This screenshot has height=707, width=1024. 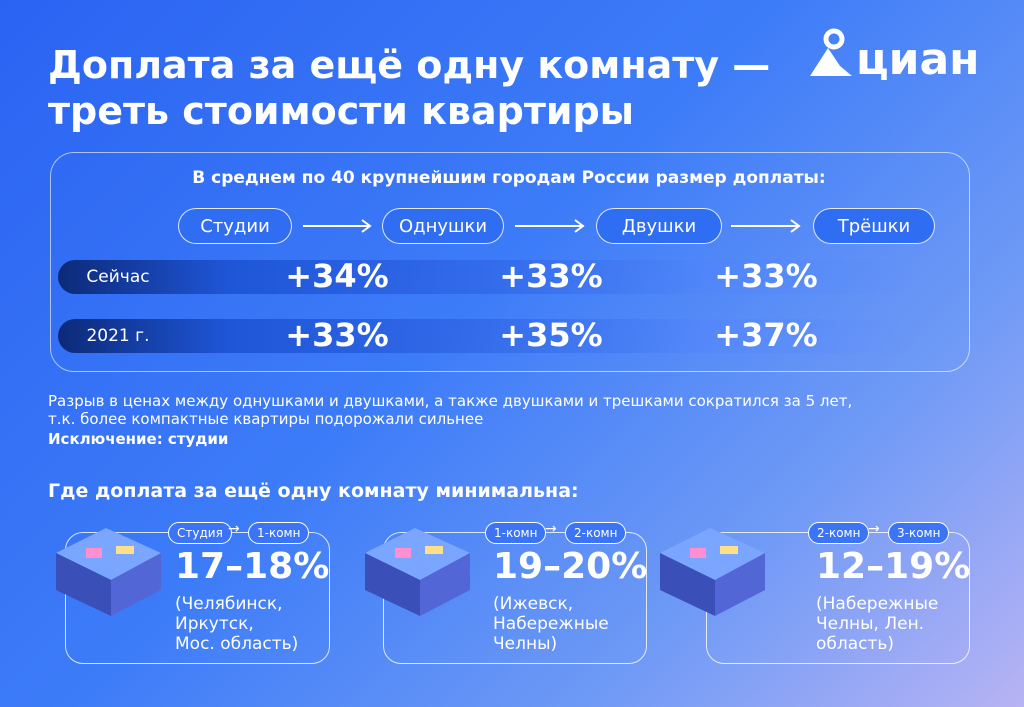 I want to click on to-pill: 3-комн, so click(x=919, y=533).